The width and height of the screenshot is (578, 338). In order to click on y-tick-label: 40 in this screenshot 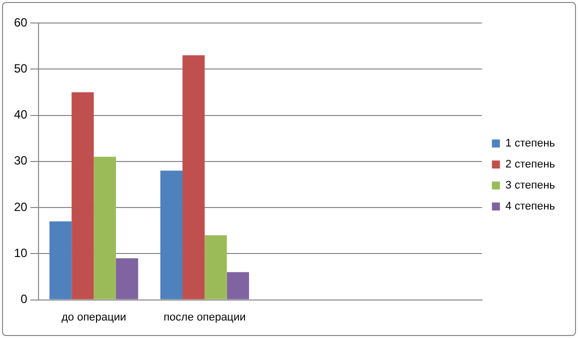, I will do `click(21, 115)`.